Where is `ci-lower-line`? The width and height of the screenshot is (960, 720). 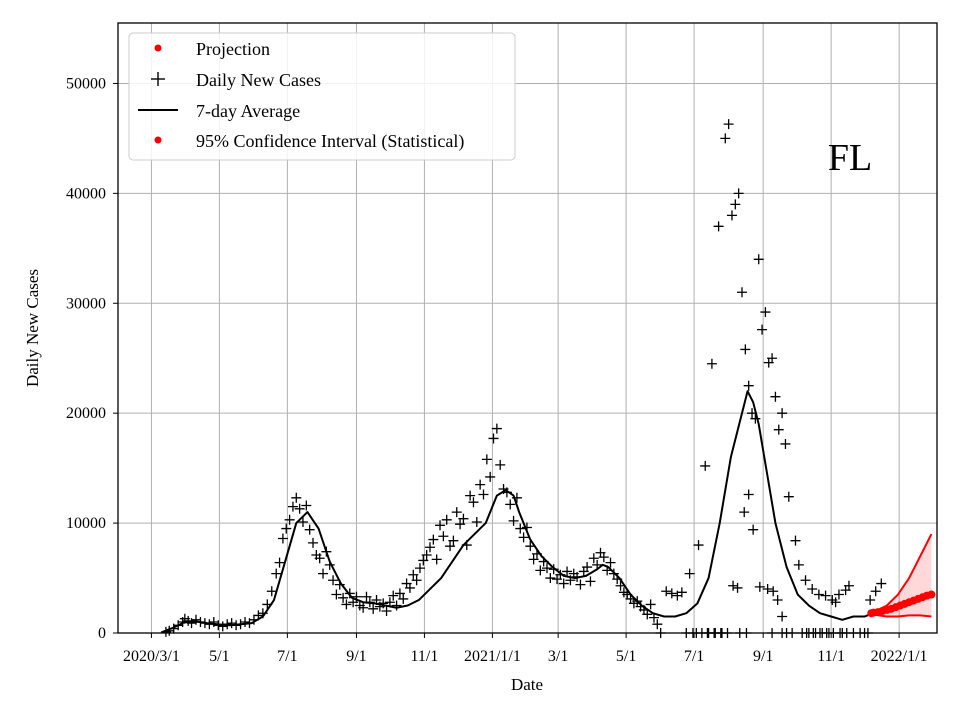 ci-lower-line is located at coordinates (901, 615).